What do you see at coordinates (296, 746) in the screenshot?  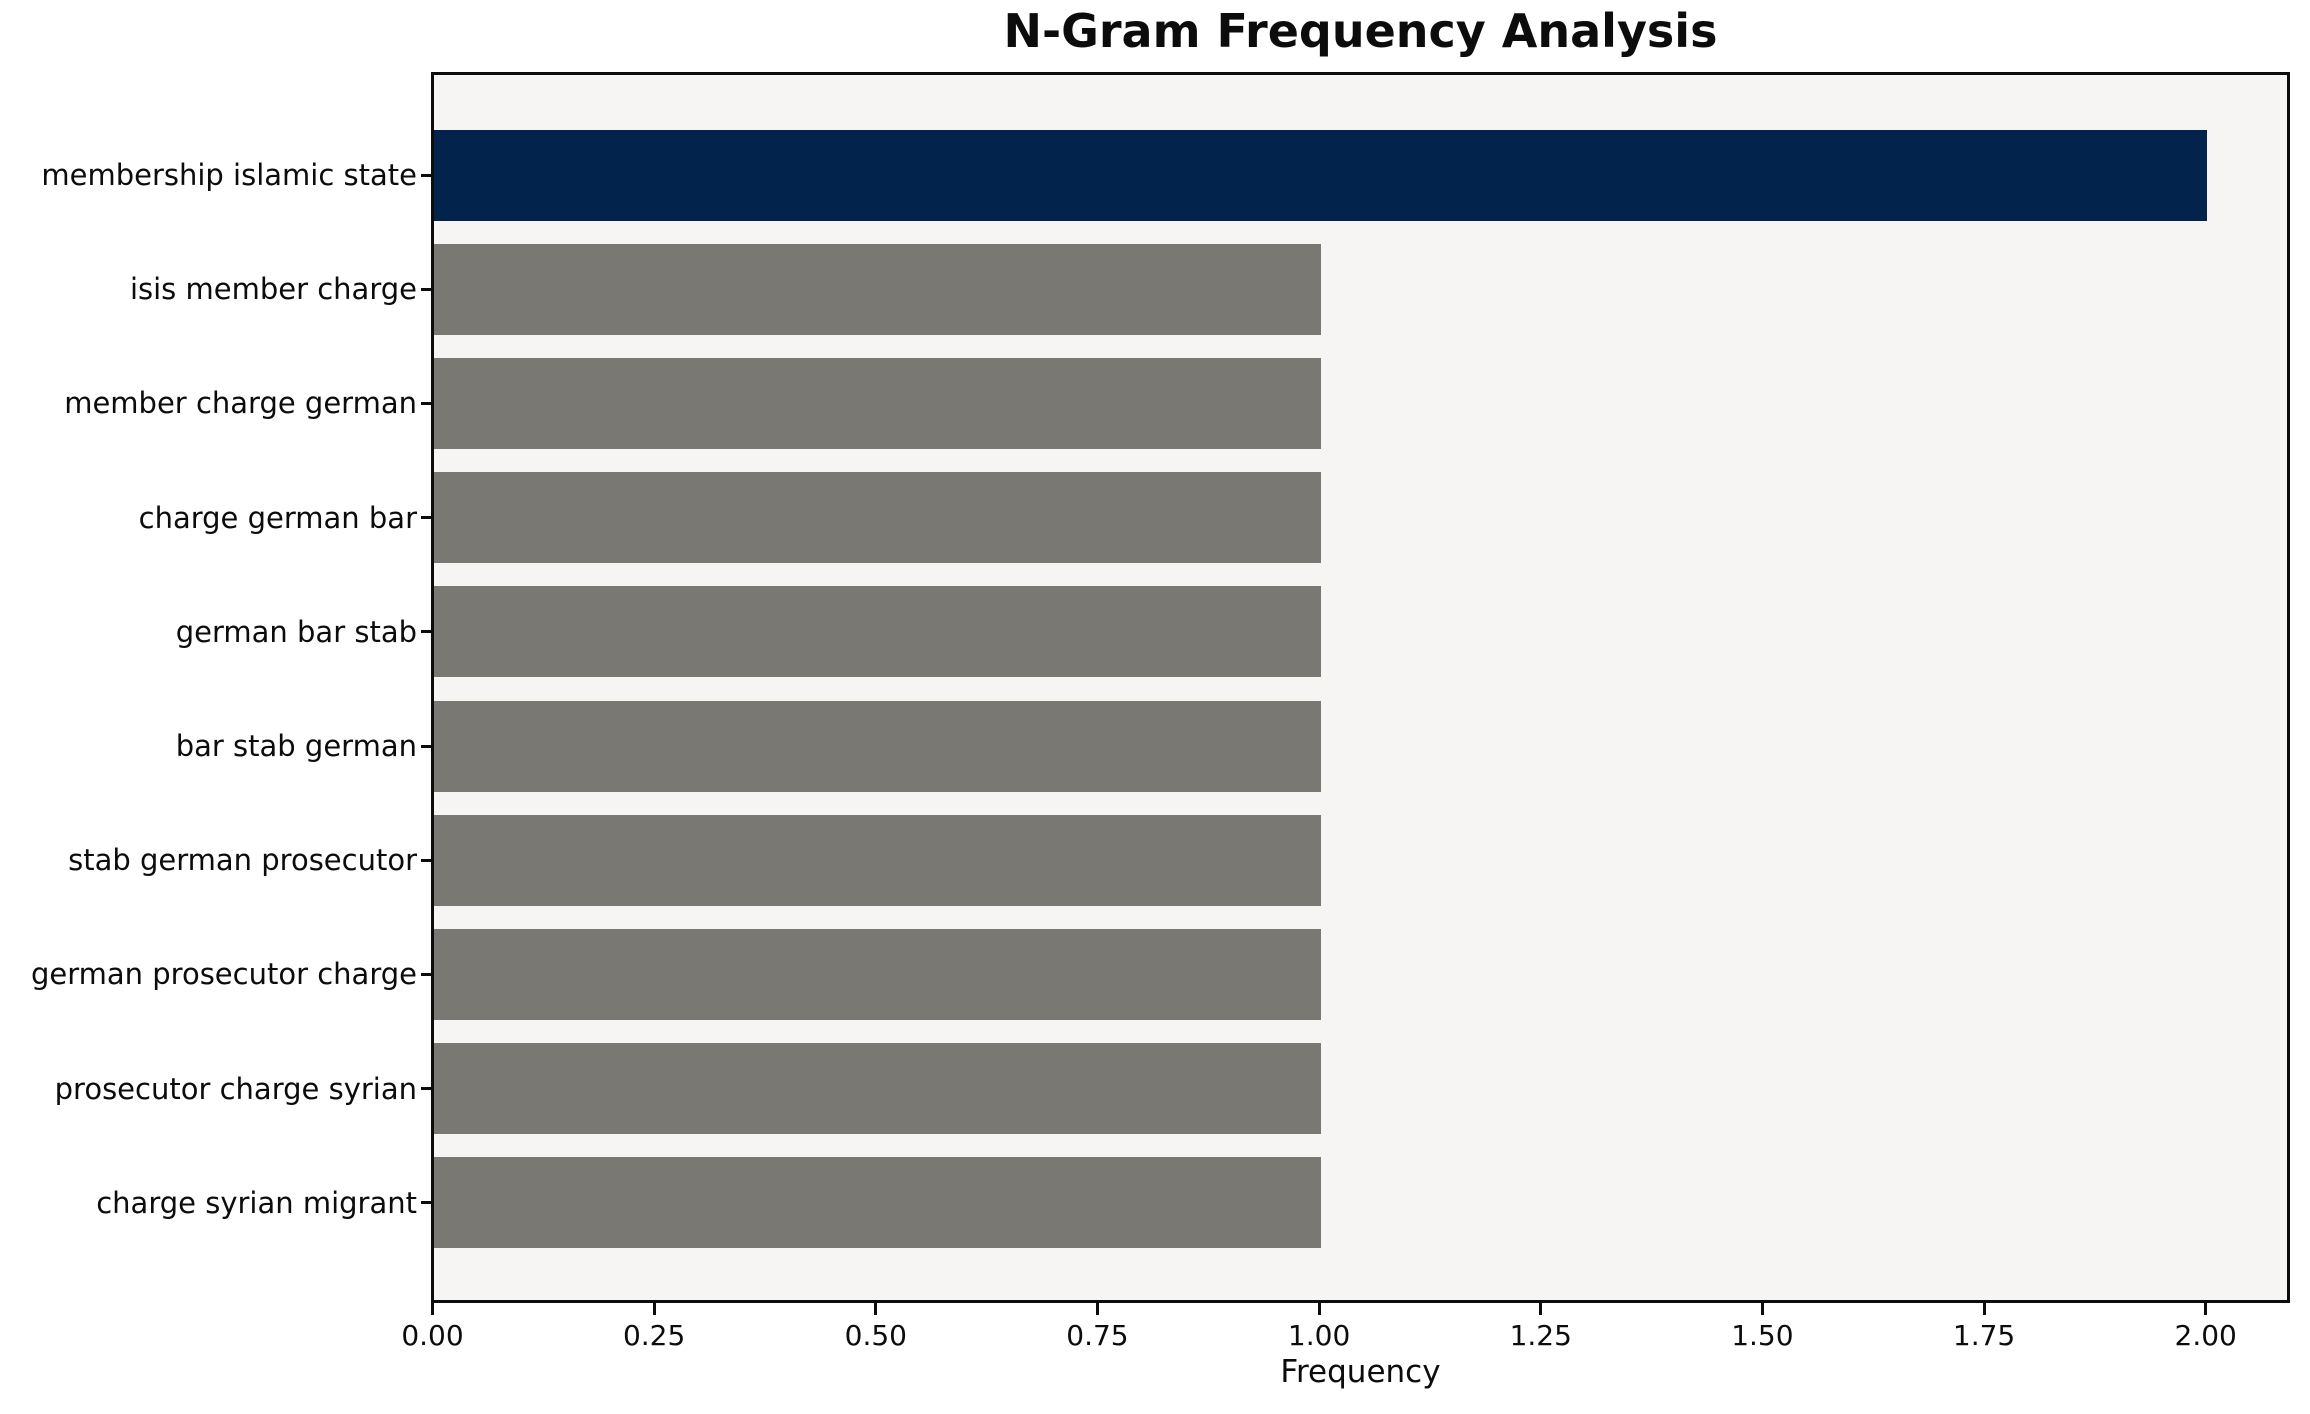 I see `y-tick-label: bar stab german` at bounding box center [296, 746].